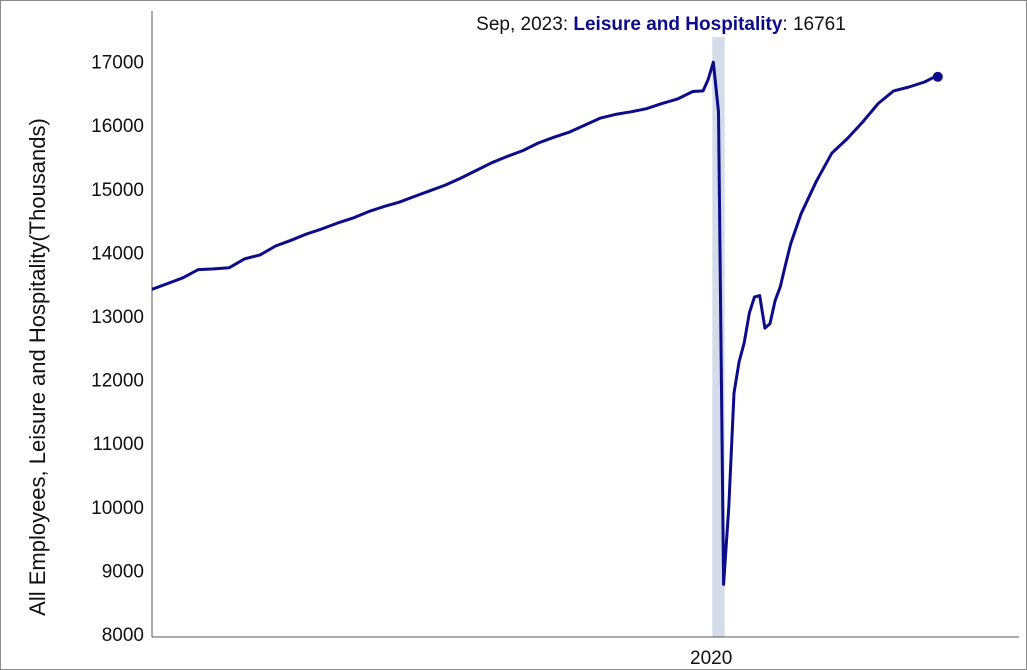 This screenshot has width=1027, height=670. I want to click on y-tick-label: 15000, so click(117, 190).